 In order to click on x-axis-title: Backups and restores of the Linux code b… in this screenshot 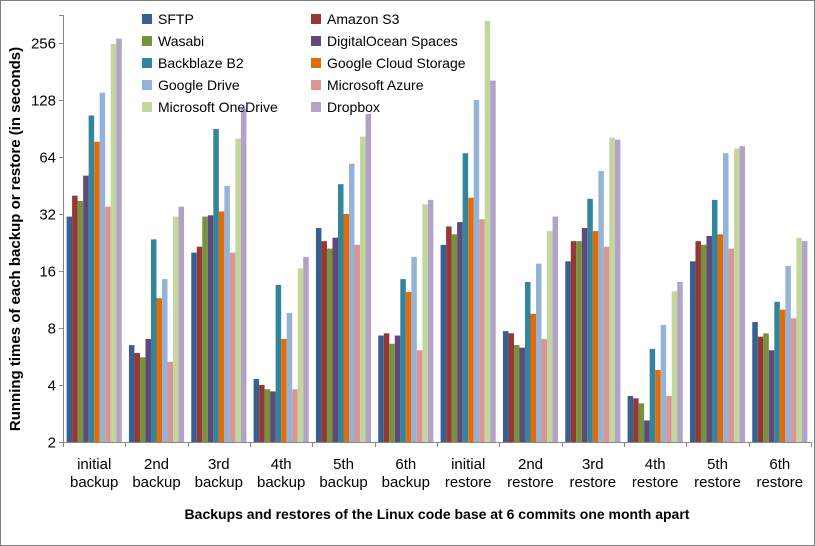, I will do `click(437, 514)`.